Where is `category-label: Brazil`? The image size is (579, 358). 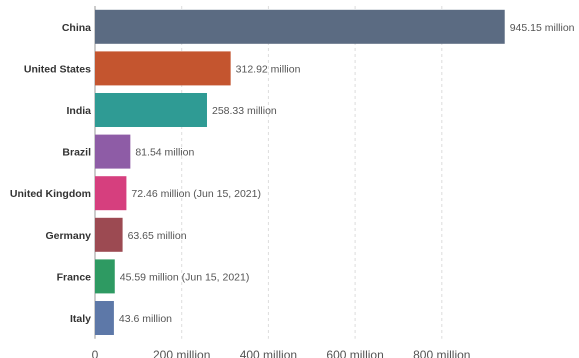
category-label: Brazil is located at coordinates (76, 153).